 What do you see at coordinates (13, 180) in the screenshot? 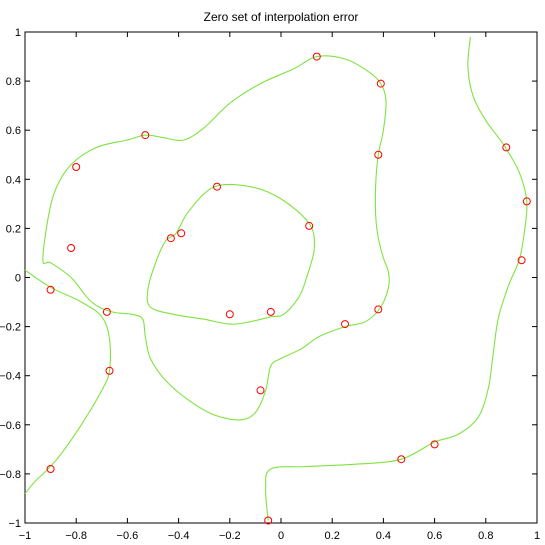
I see `y-tick-label: 0.4` at bounding box center [13, 180].